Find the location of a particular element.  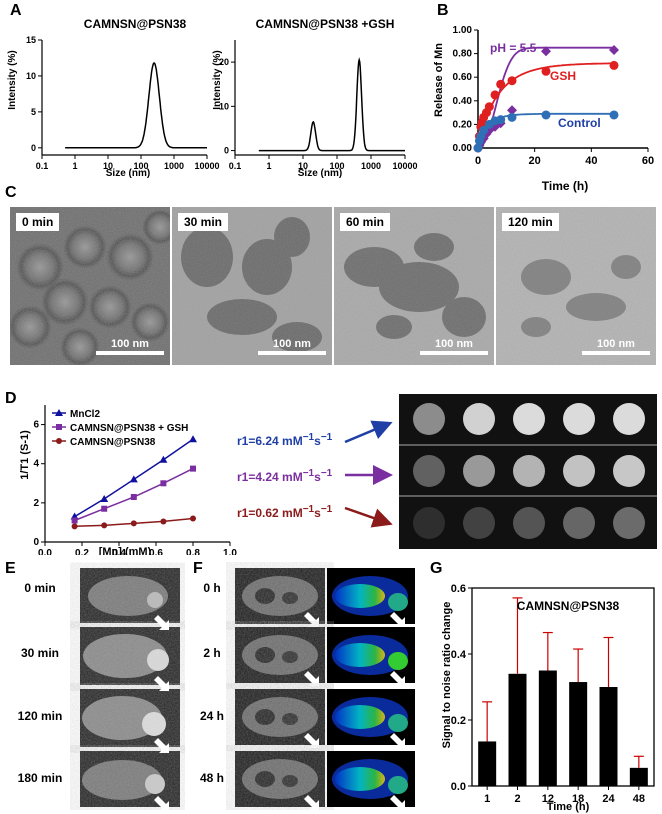

y-tick-label: 20 is located at coordinates (224, 62).